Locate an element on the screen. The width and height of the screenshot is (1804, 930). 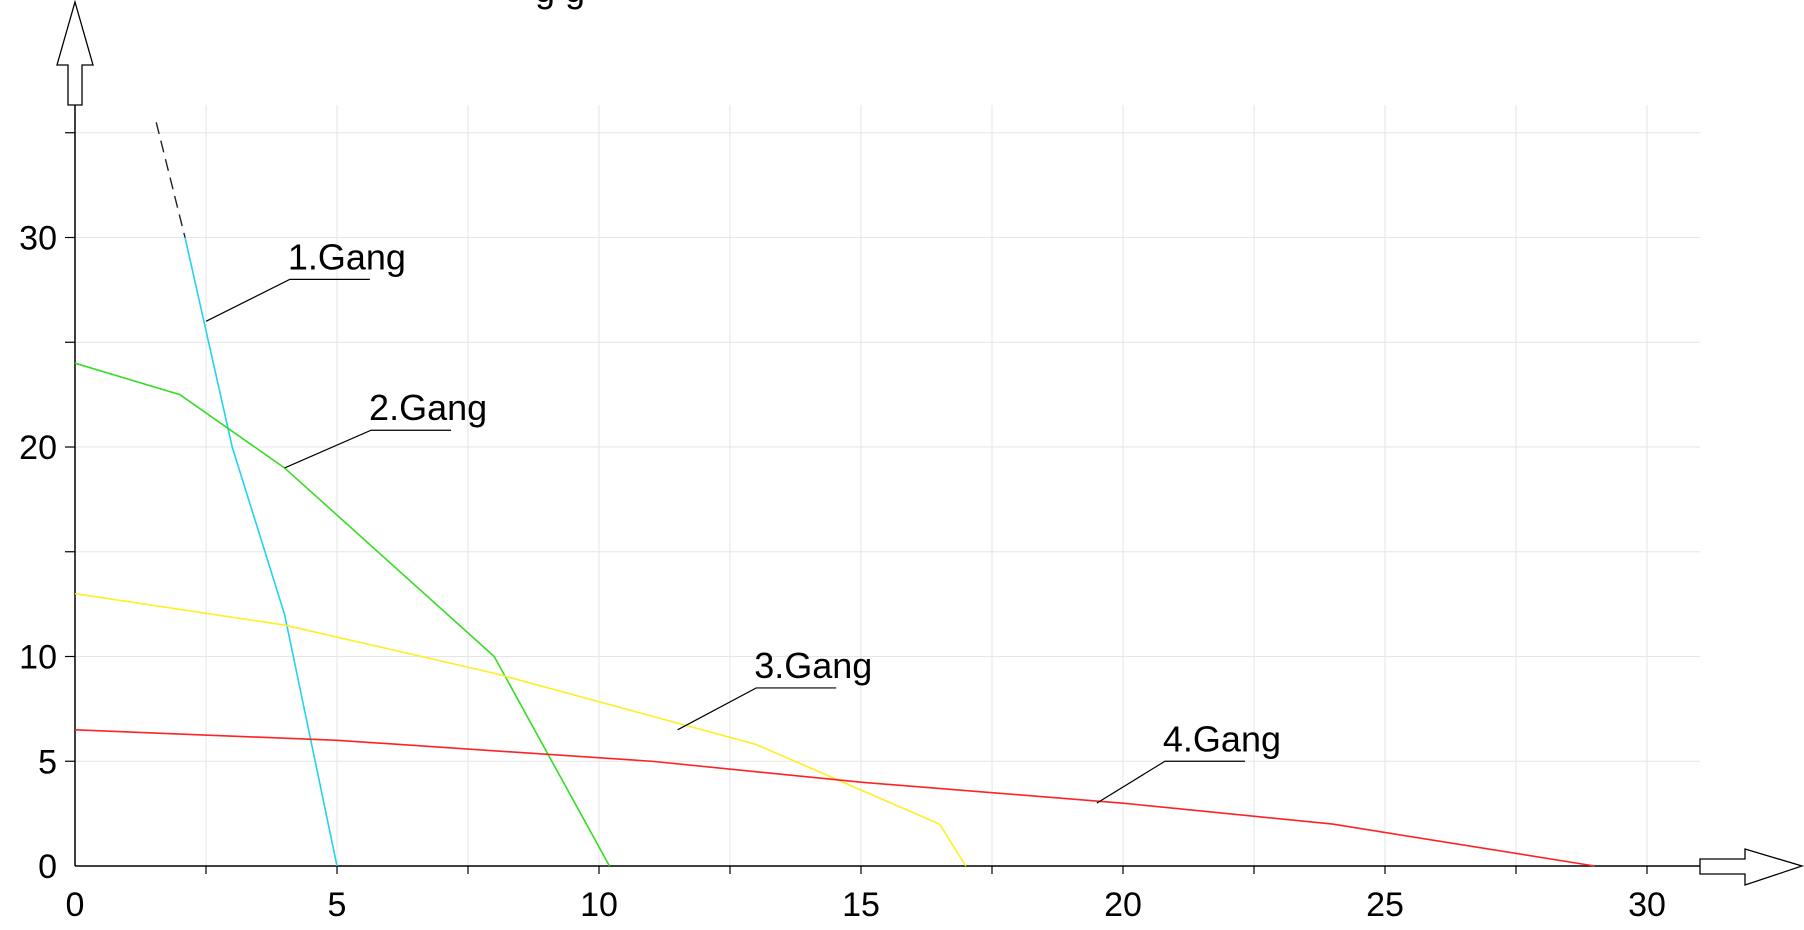
series-line-3gang is located at coordinates (520, 729).